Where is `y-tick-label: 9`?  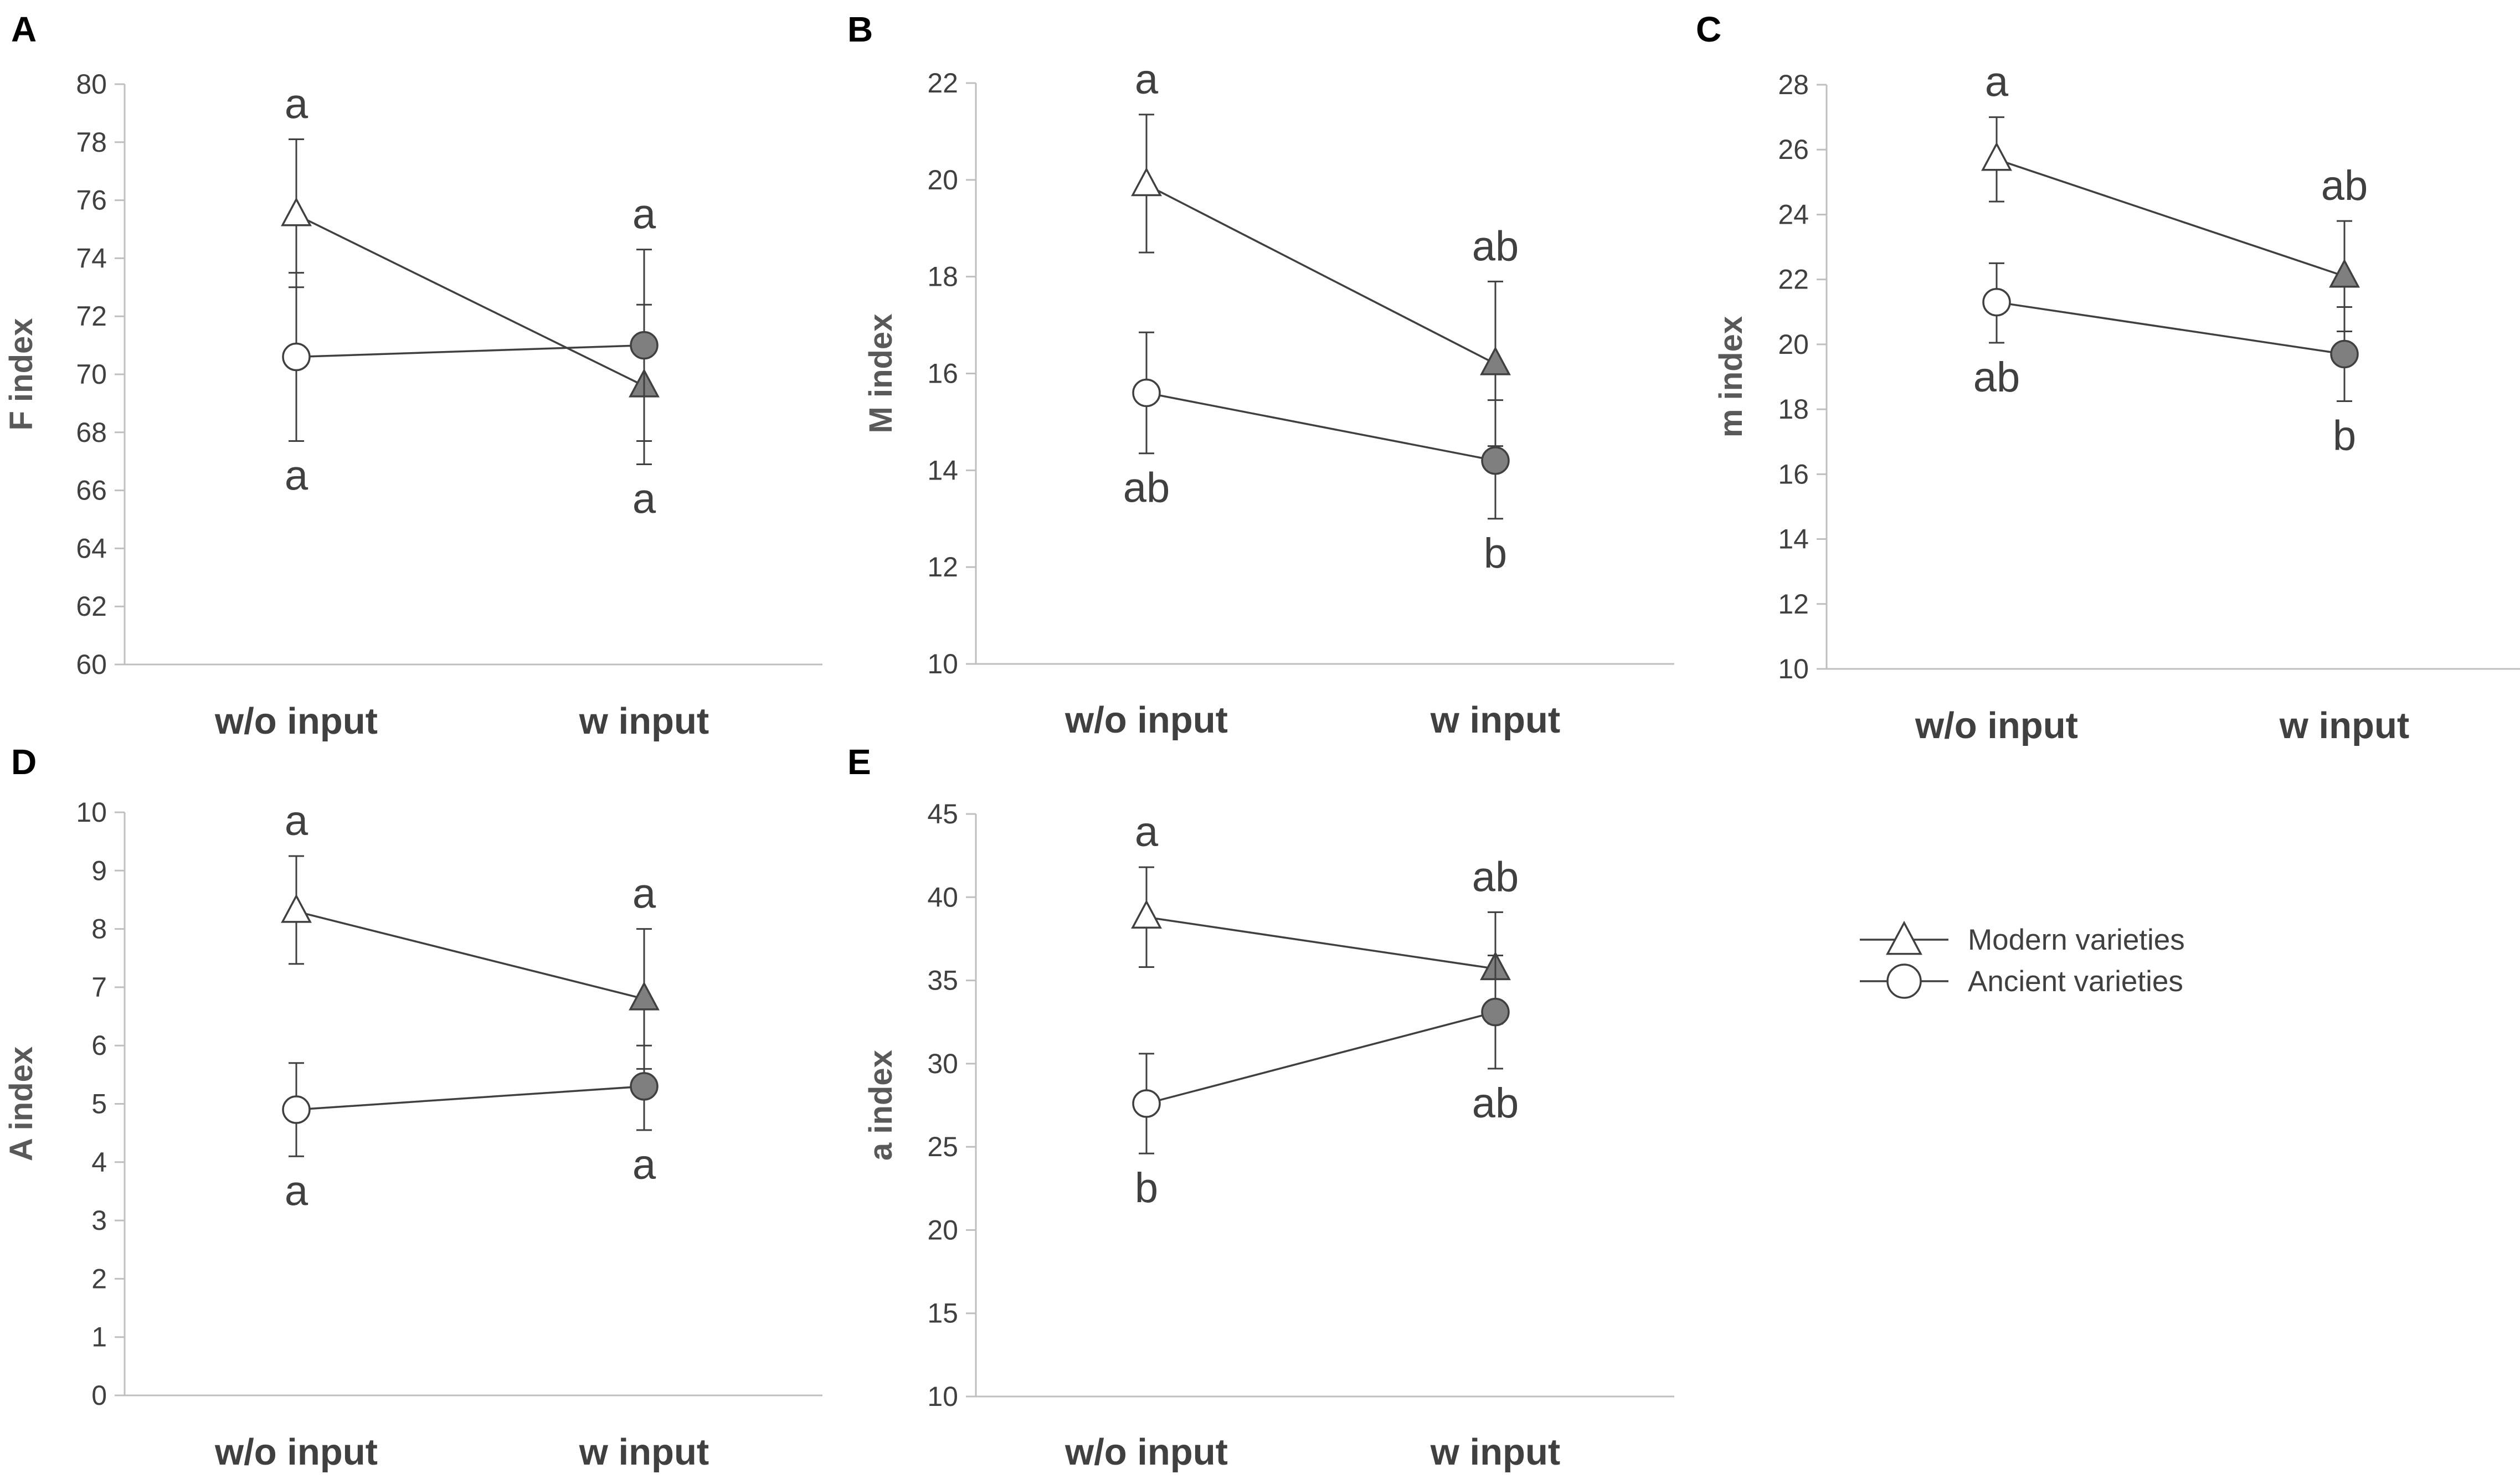 y-tick-label: 9 is located at coordinates (99, 871).